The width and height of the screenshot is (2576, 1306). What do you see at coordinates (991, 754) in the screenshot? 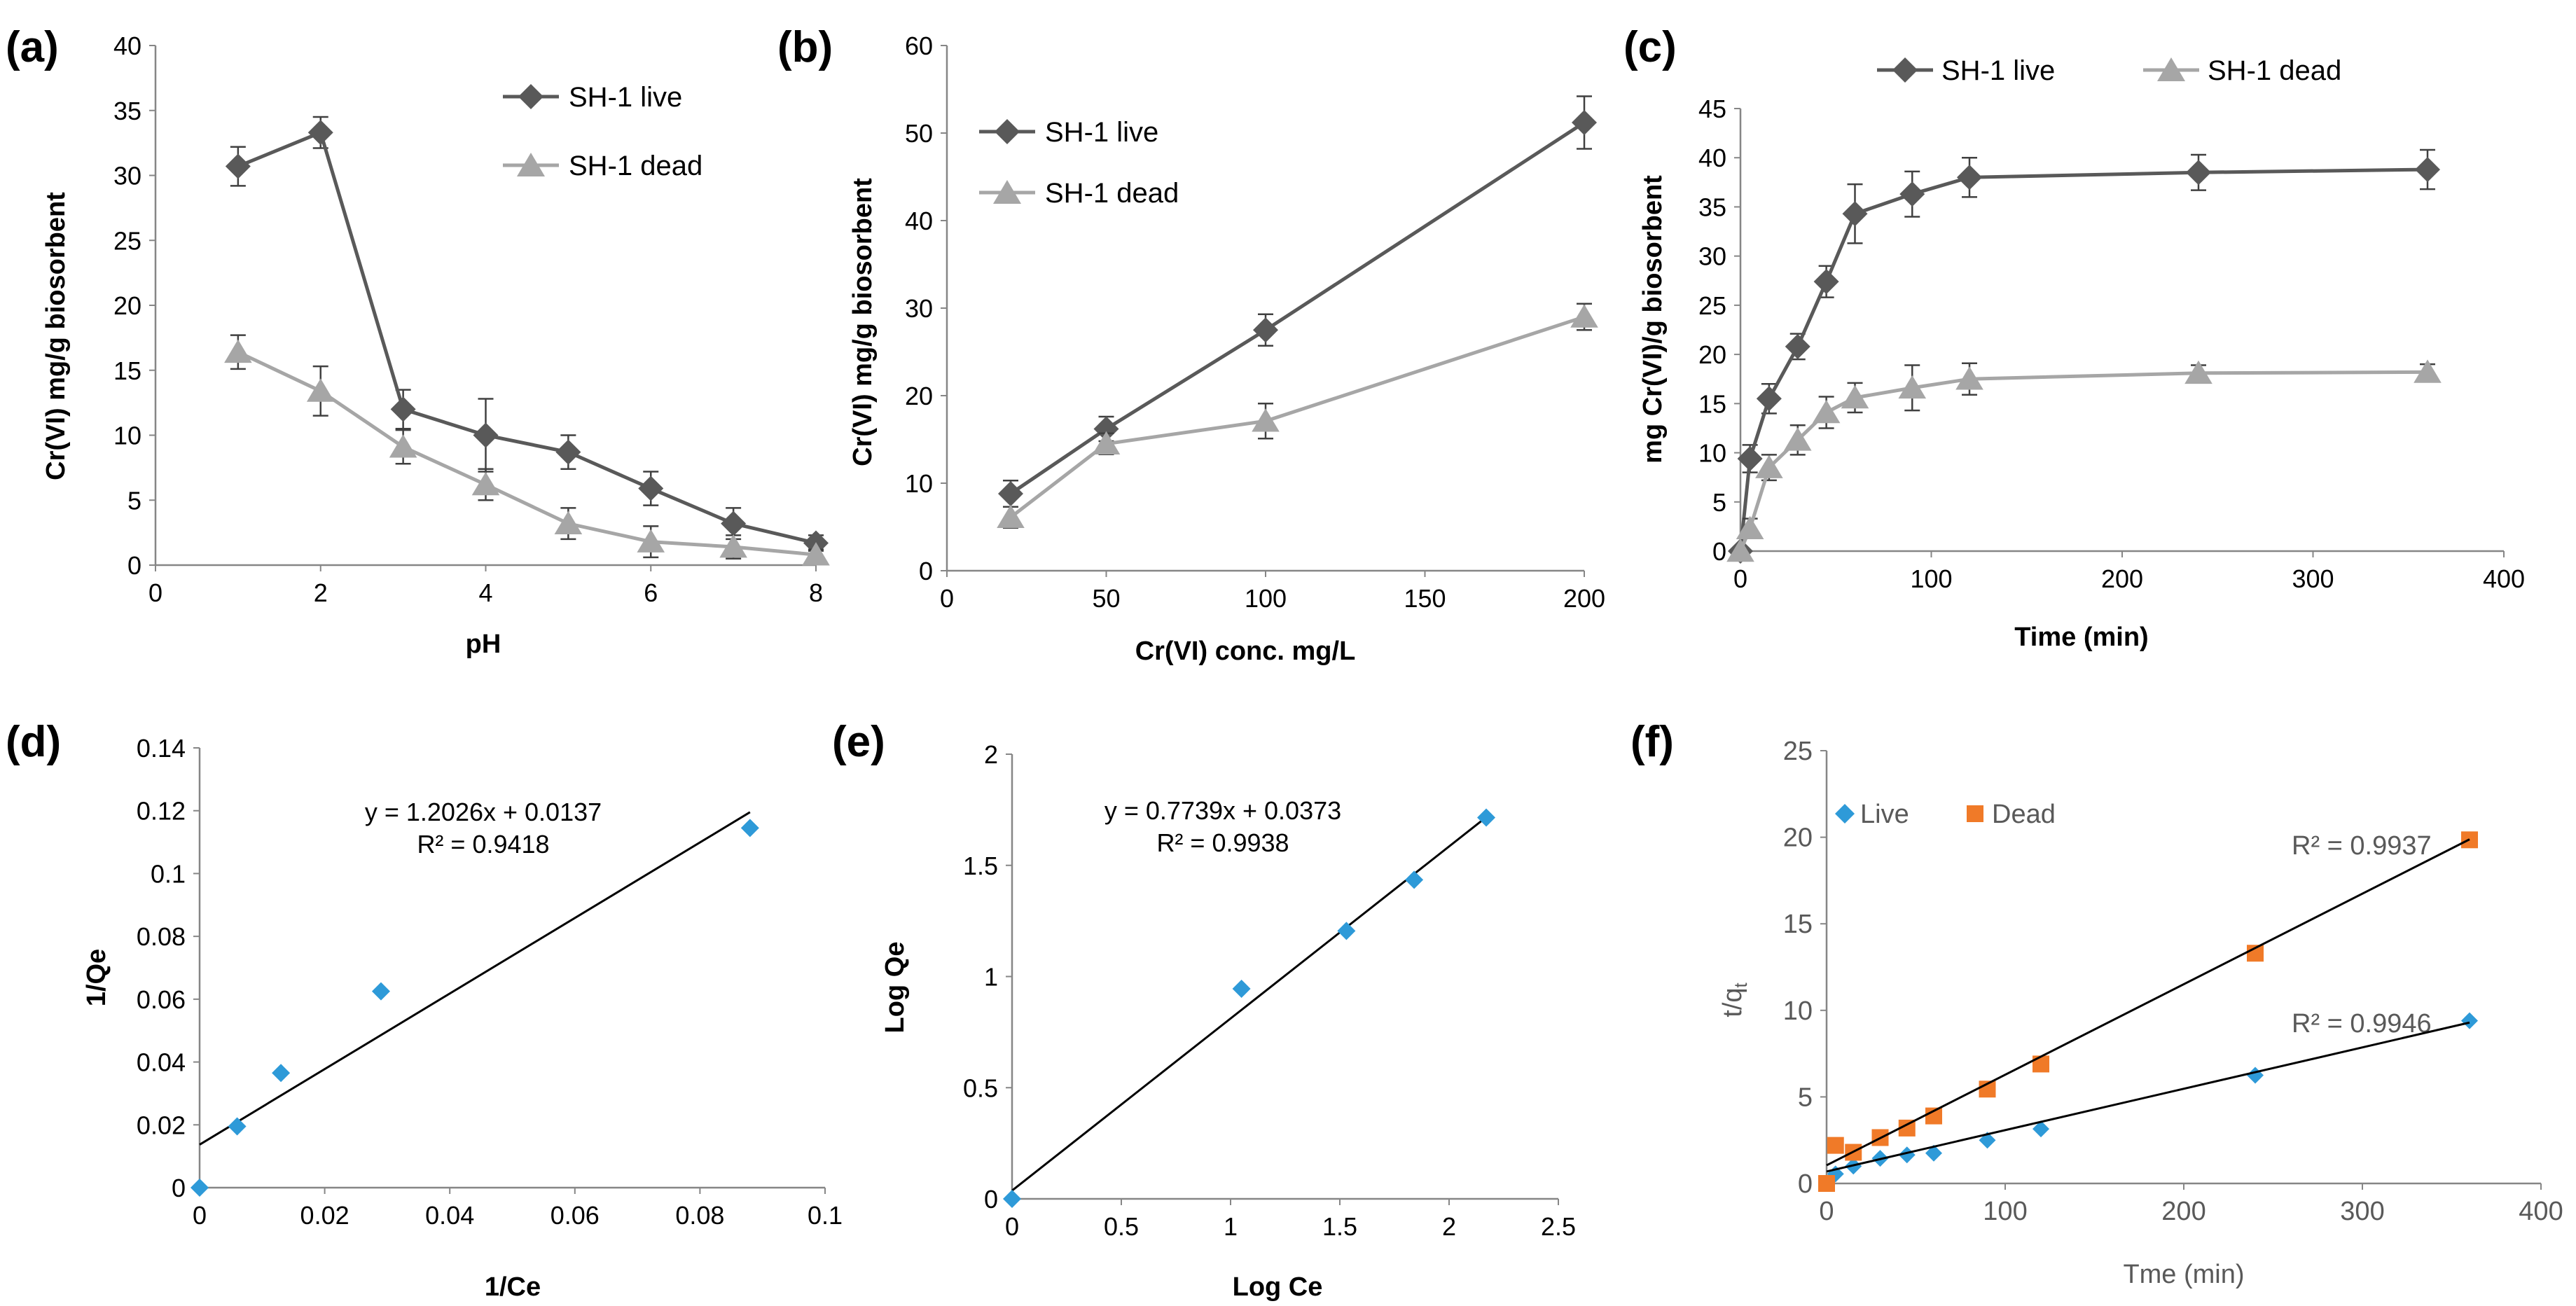
I see `y-tick-label: 2` at bounding box center [991, 754].